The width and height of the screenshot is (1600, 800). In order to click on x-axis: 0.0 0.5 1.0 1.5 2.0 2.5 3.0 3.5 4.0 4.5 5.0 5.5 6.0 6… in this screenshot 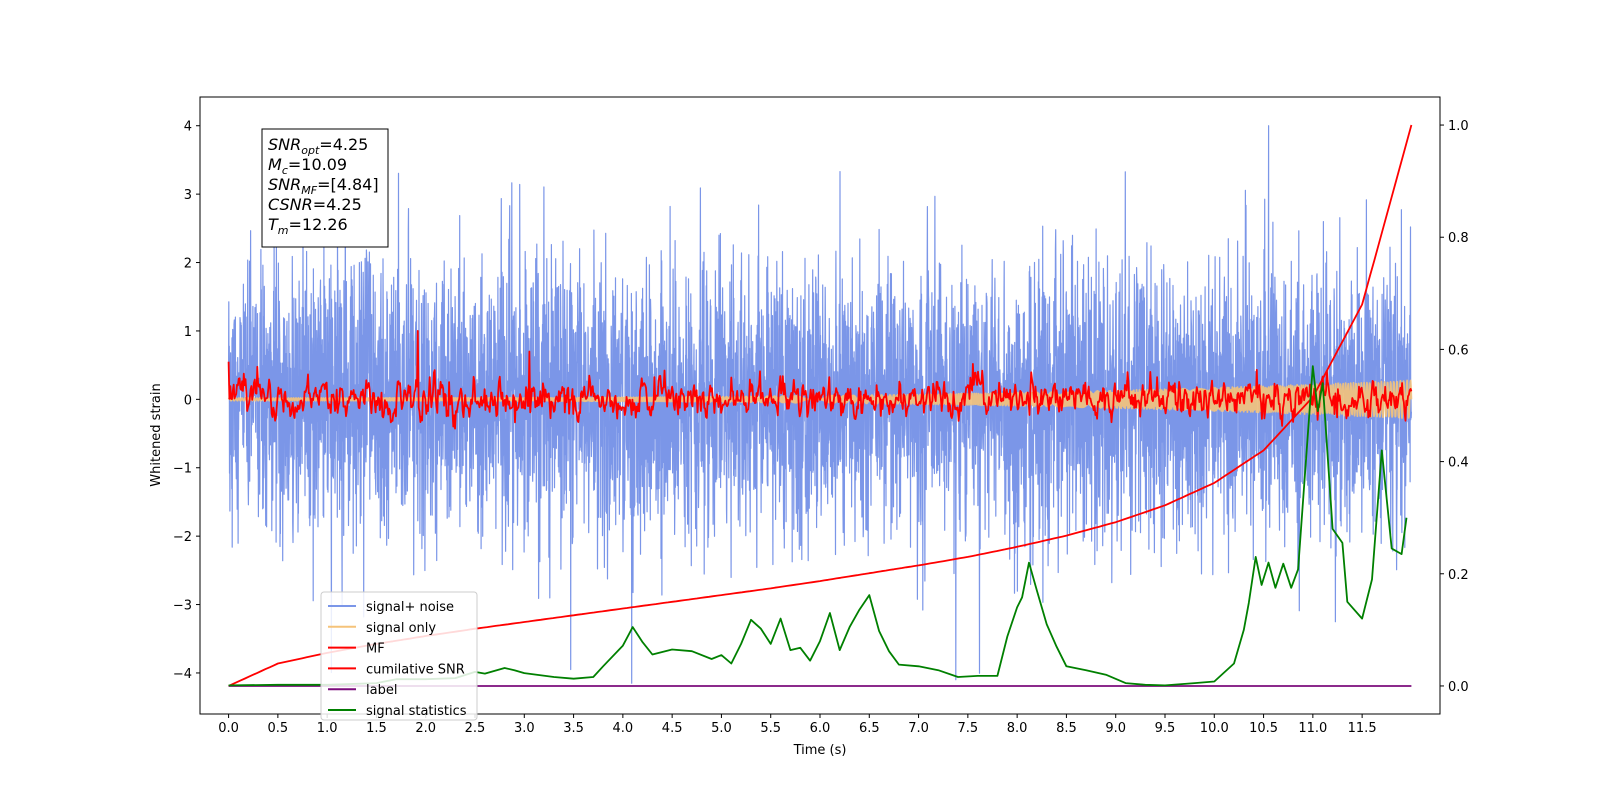, I will do `click(797, 725)`.